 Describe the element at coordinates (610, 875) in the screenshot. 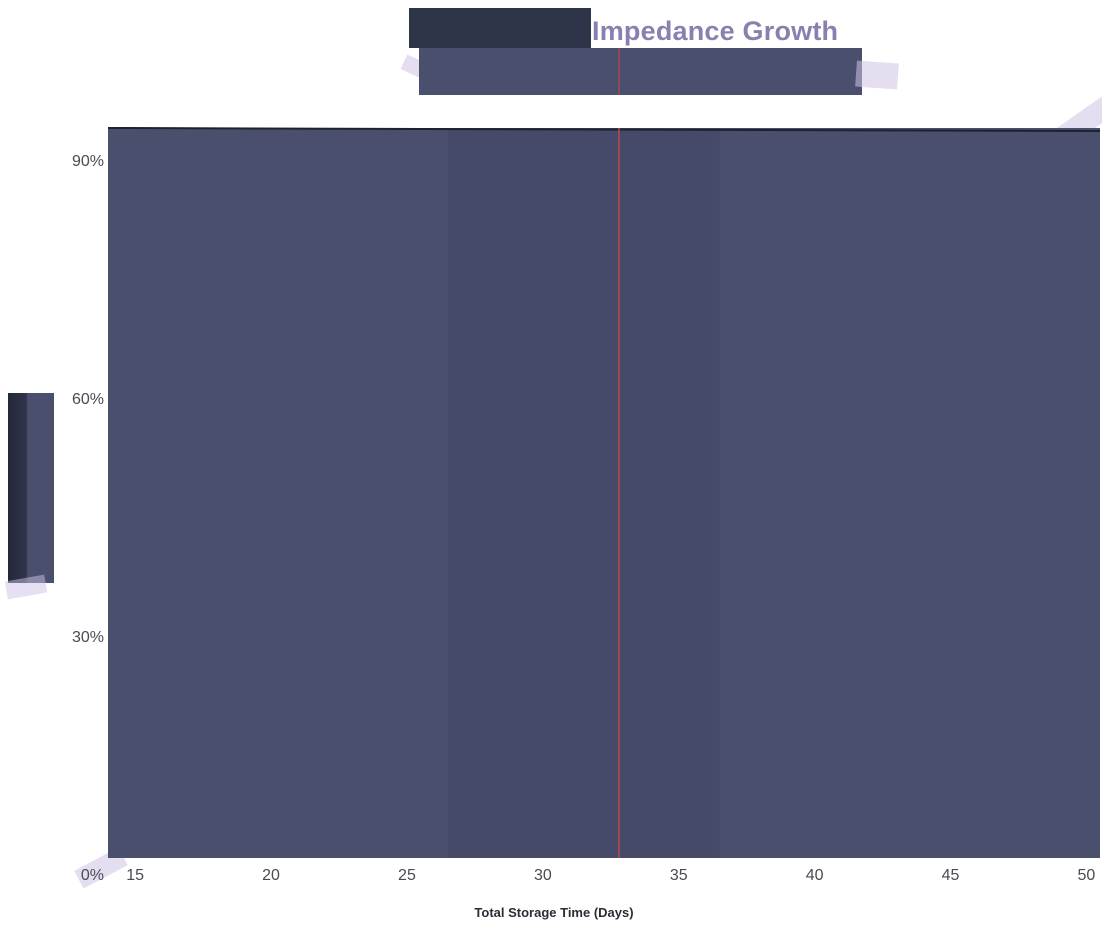

I see `x-axis-ticks: 15 20 25 30 35 40 45 50` at that location.